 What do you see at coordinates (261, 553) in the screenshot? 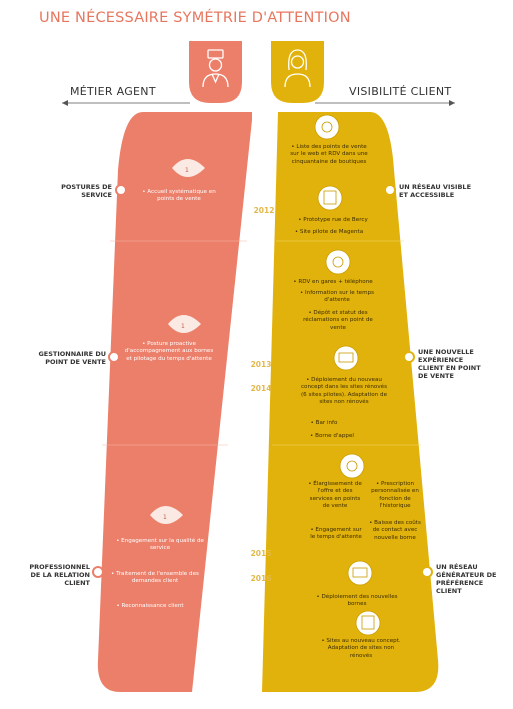
I see `year-2015: 2015` at bounding box center [261, 553].